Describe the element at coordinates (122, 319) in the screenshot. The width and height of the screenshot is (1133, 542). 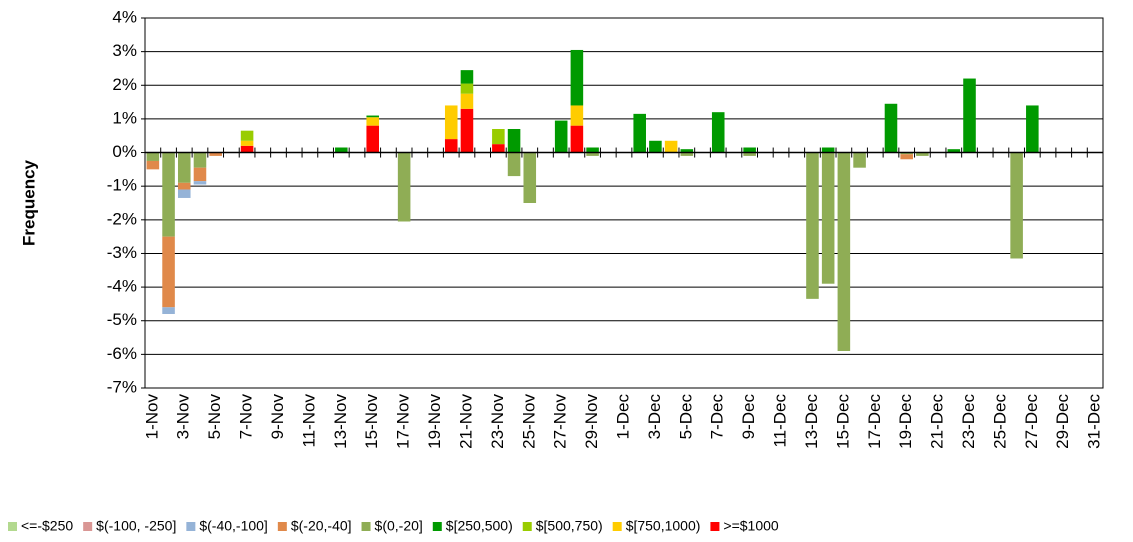
I see `y-tick-label: -5%` at that location.